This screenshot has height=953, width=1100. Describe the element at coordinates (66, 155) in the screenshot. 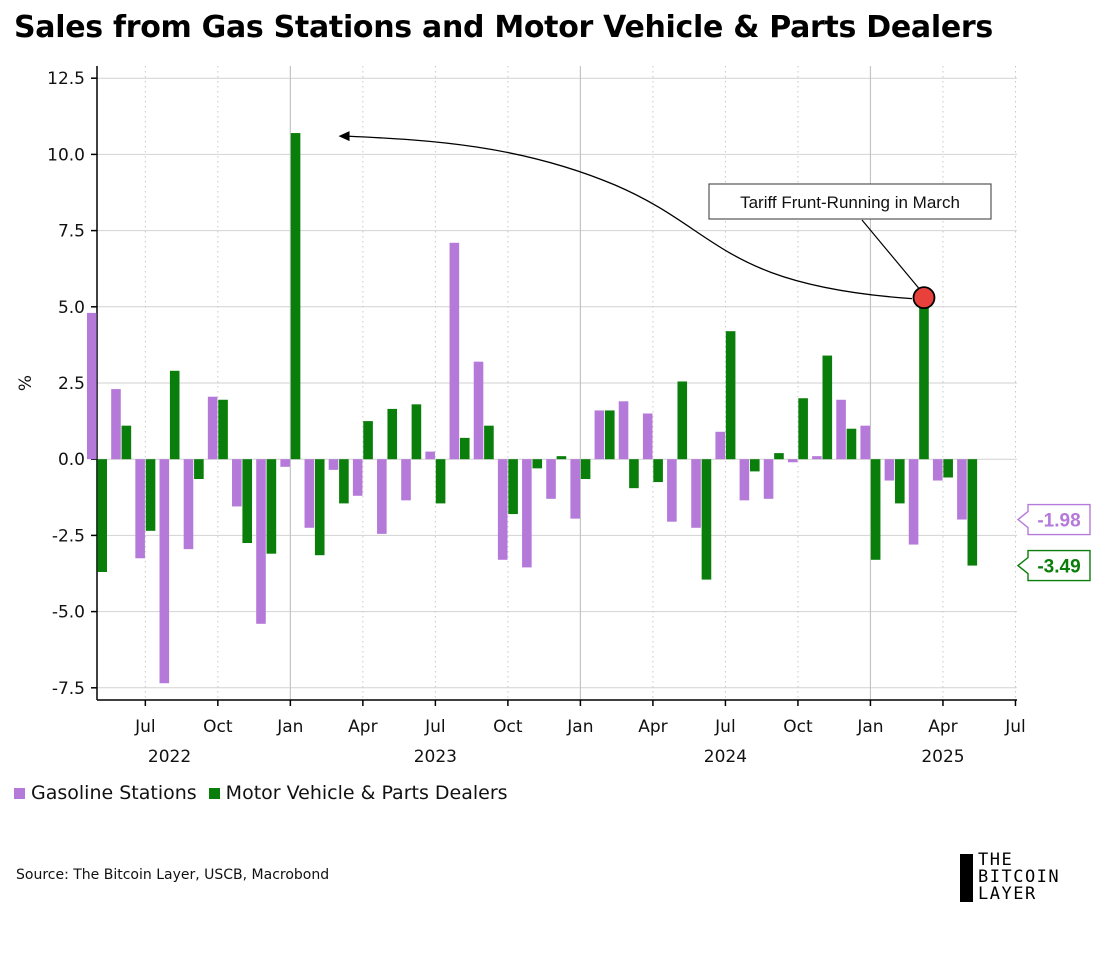

I see `y-tick-label: 10.0` at that location.